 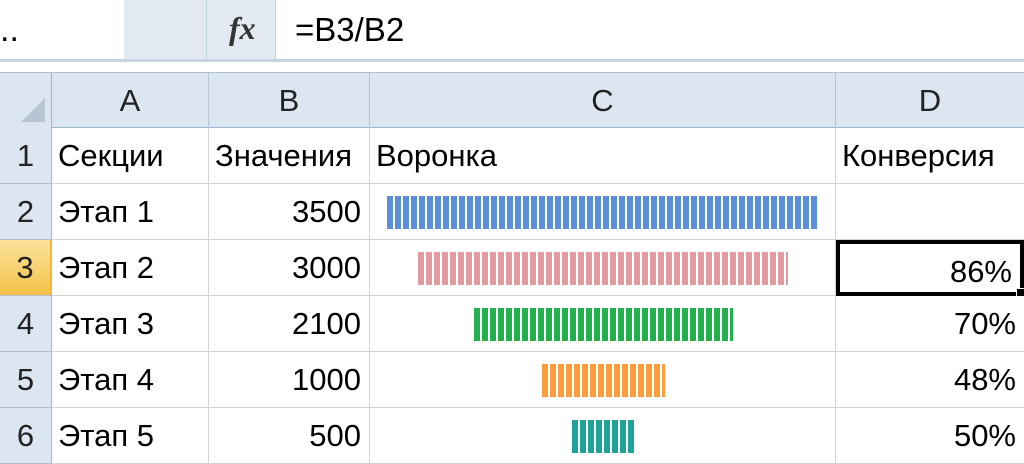 What do you see at coordinates (918, 155) in the screenshot?
I see `cell-d1: Конверсия` at bounding box center [918, 155].